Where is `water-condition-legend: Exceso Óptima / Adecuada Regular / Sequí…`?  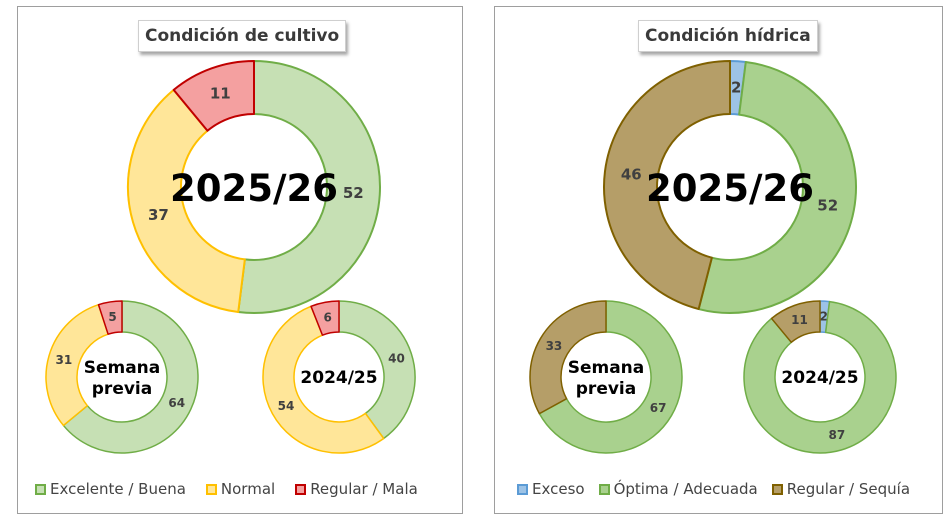 water-condition-legend: Exceso Óptima / Adecuada Regular / Sequí… is located at coordinates (720, 489).